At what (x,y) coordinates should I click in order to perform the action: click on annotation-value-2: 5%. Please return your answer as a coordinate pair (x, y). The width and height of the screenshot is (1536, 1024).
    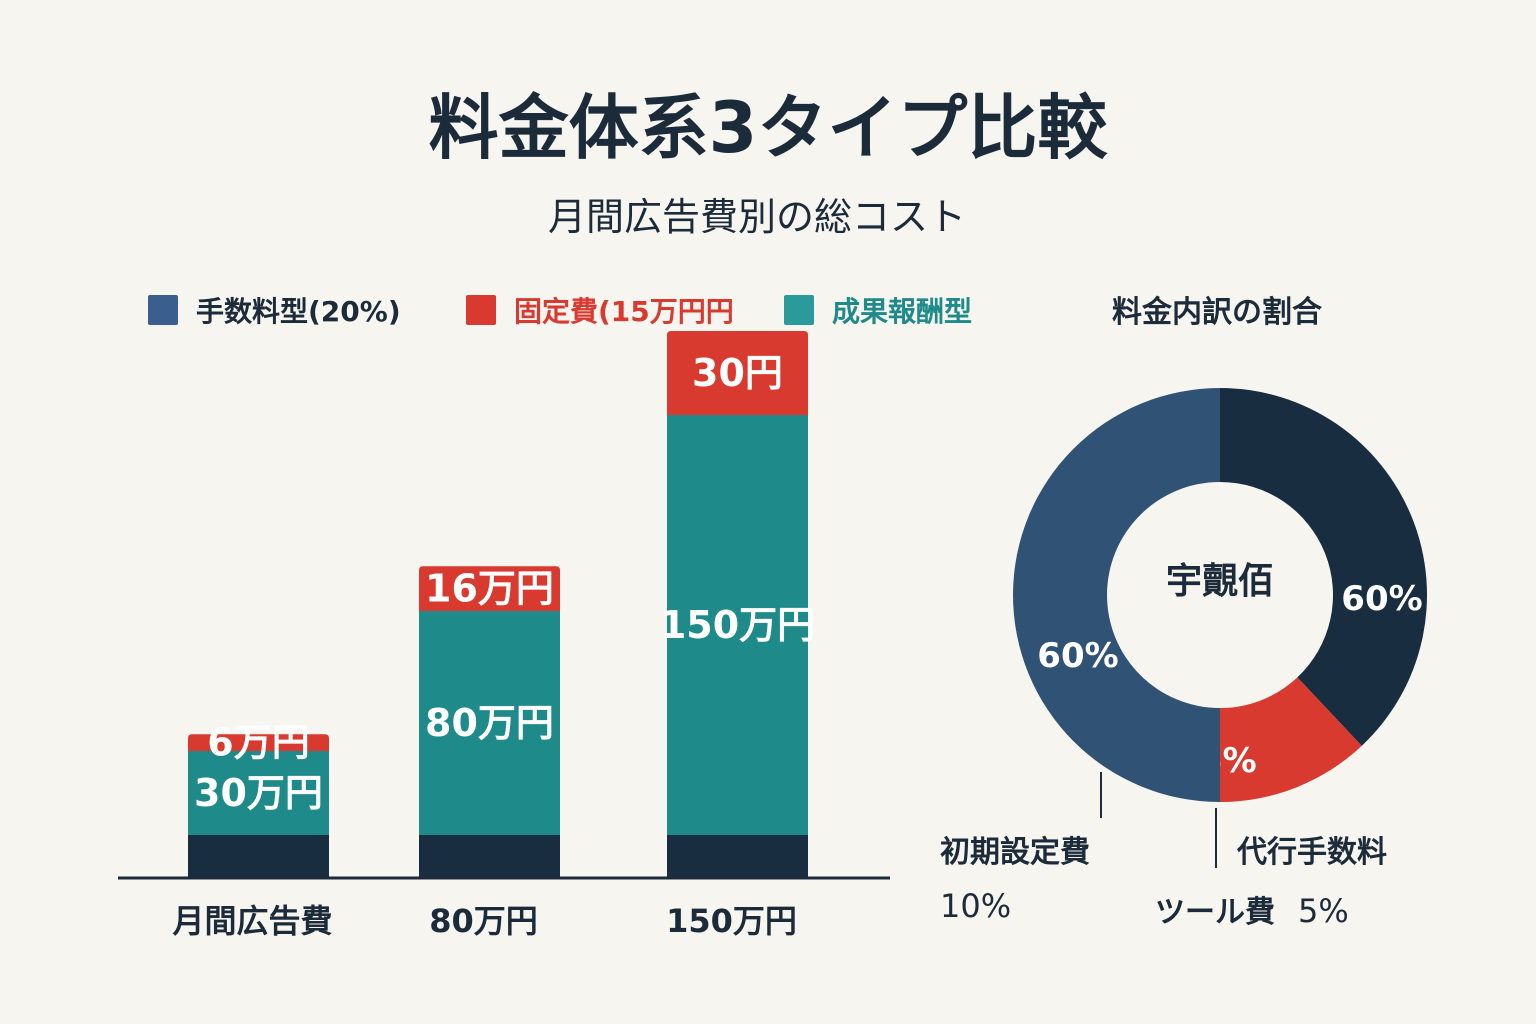
    Looking at the image, I should click on (1323, 911).